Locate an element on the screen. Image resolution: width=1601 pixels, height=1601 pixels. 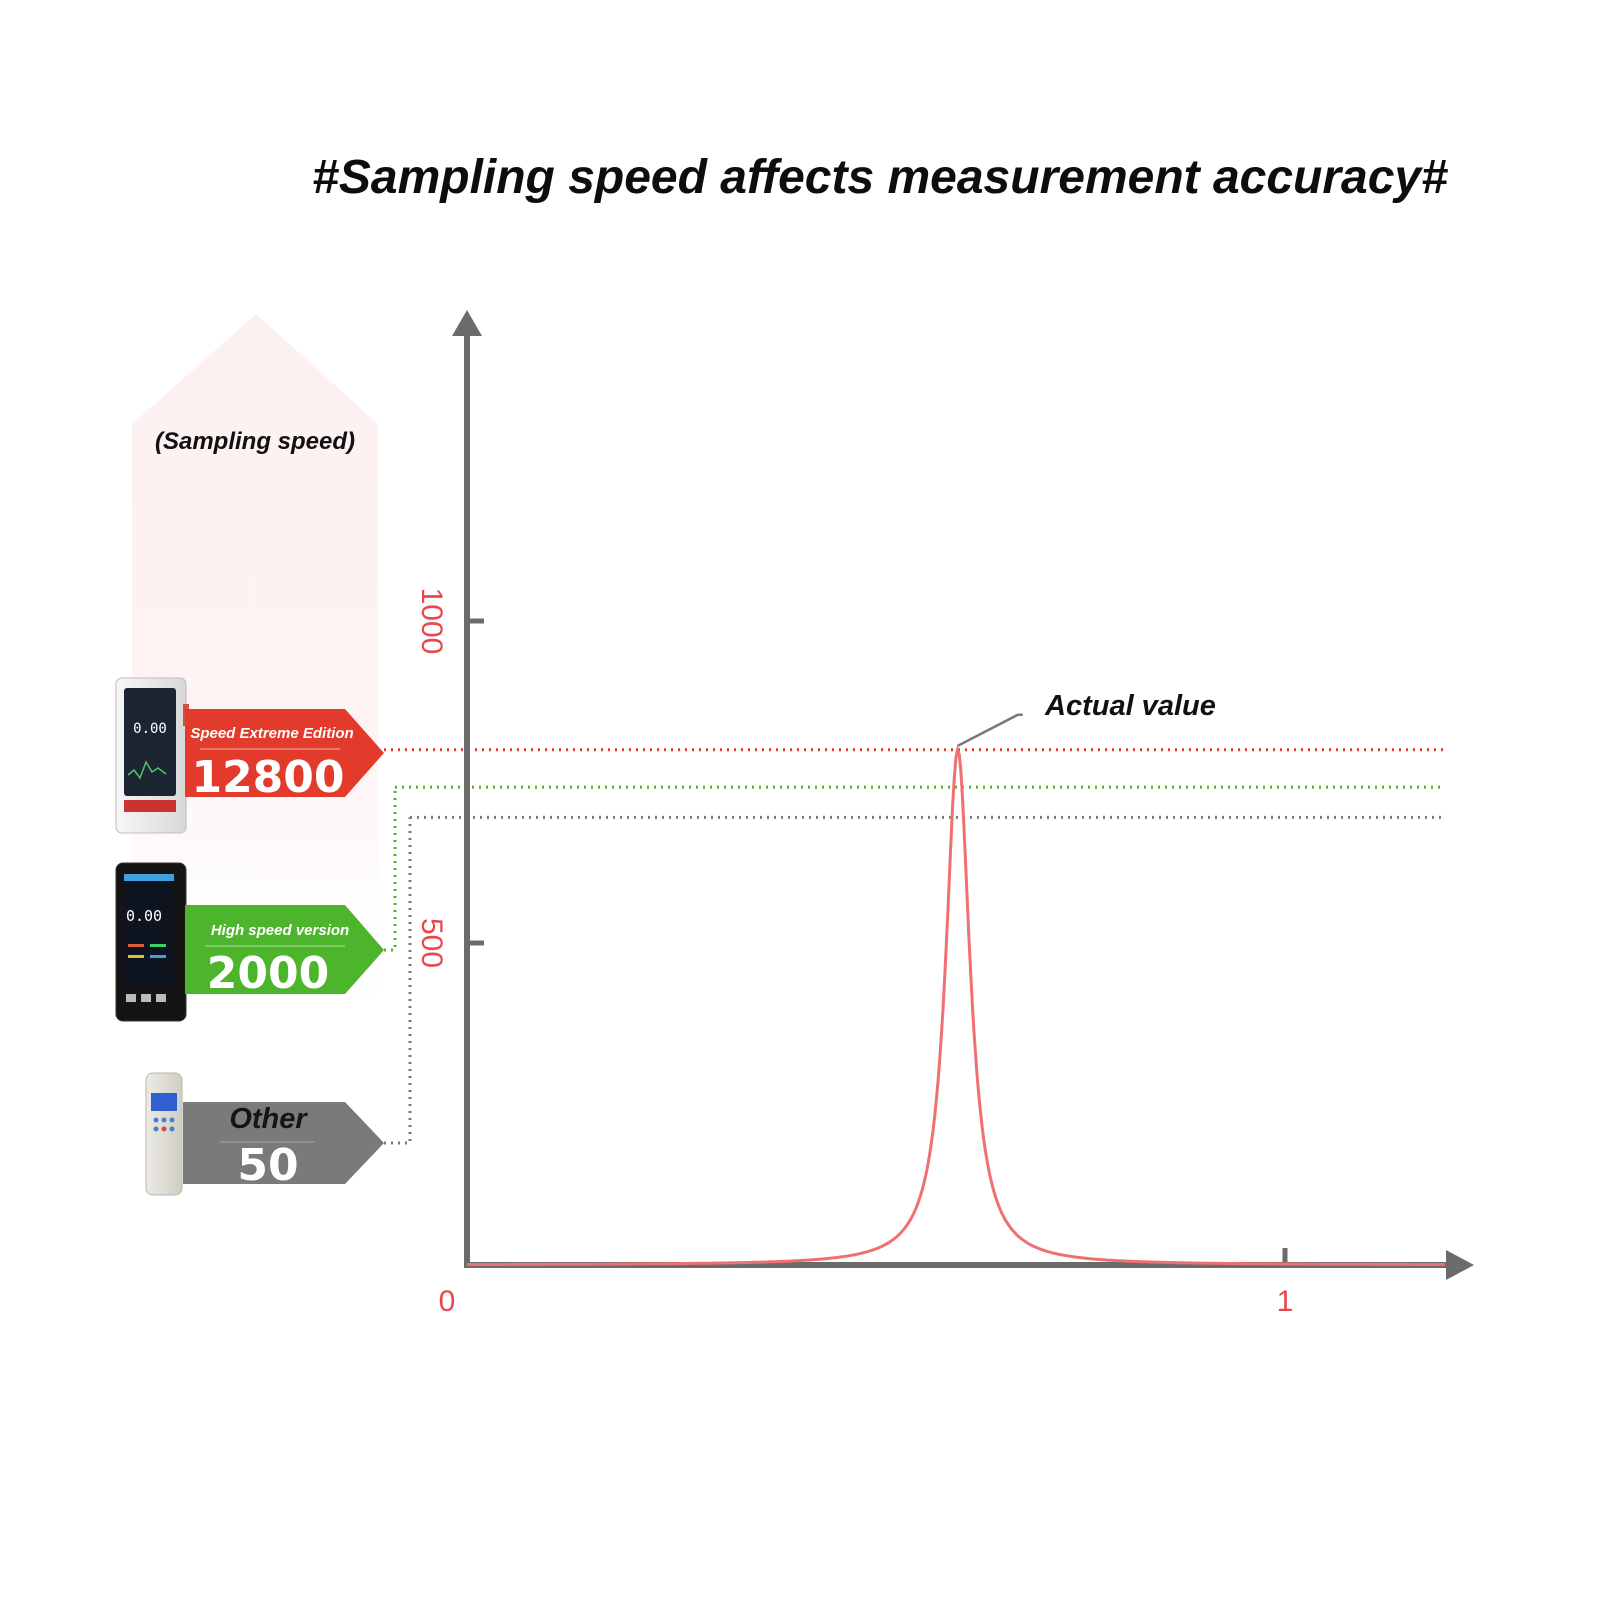
device-image-extreme: 0.00 is located at coordinates (152, 755).